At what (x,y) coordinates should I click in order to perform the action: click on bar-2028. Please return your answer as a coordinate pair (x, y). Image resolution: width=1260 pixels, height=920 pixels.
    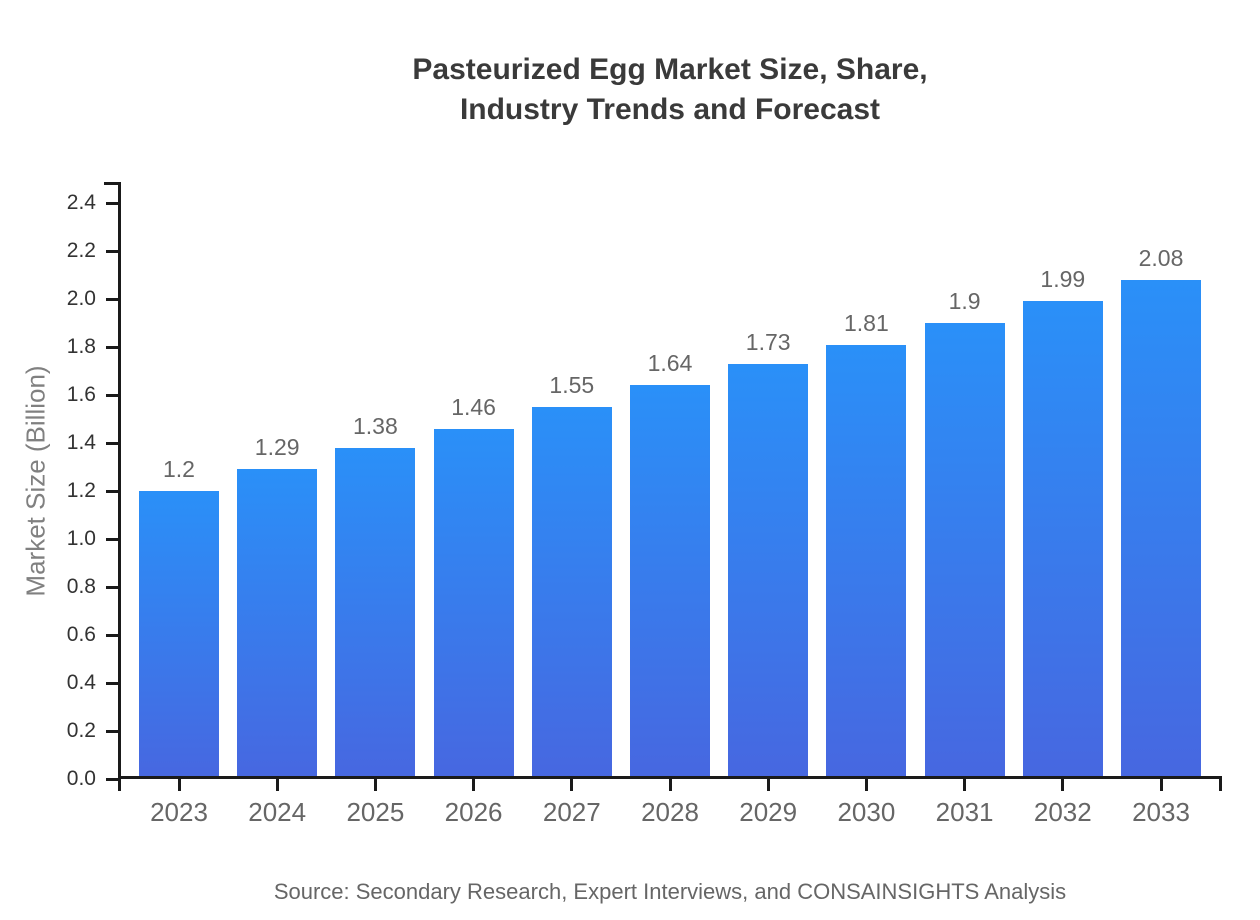
    Looking at the image, I should click on (670, 582).